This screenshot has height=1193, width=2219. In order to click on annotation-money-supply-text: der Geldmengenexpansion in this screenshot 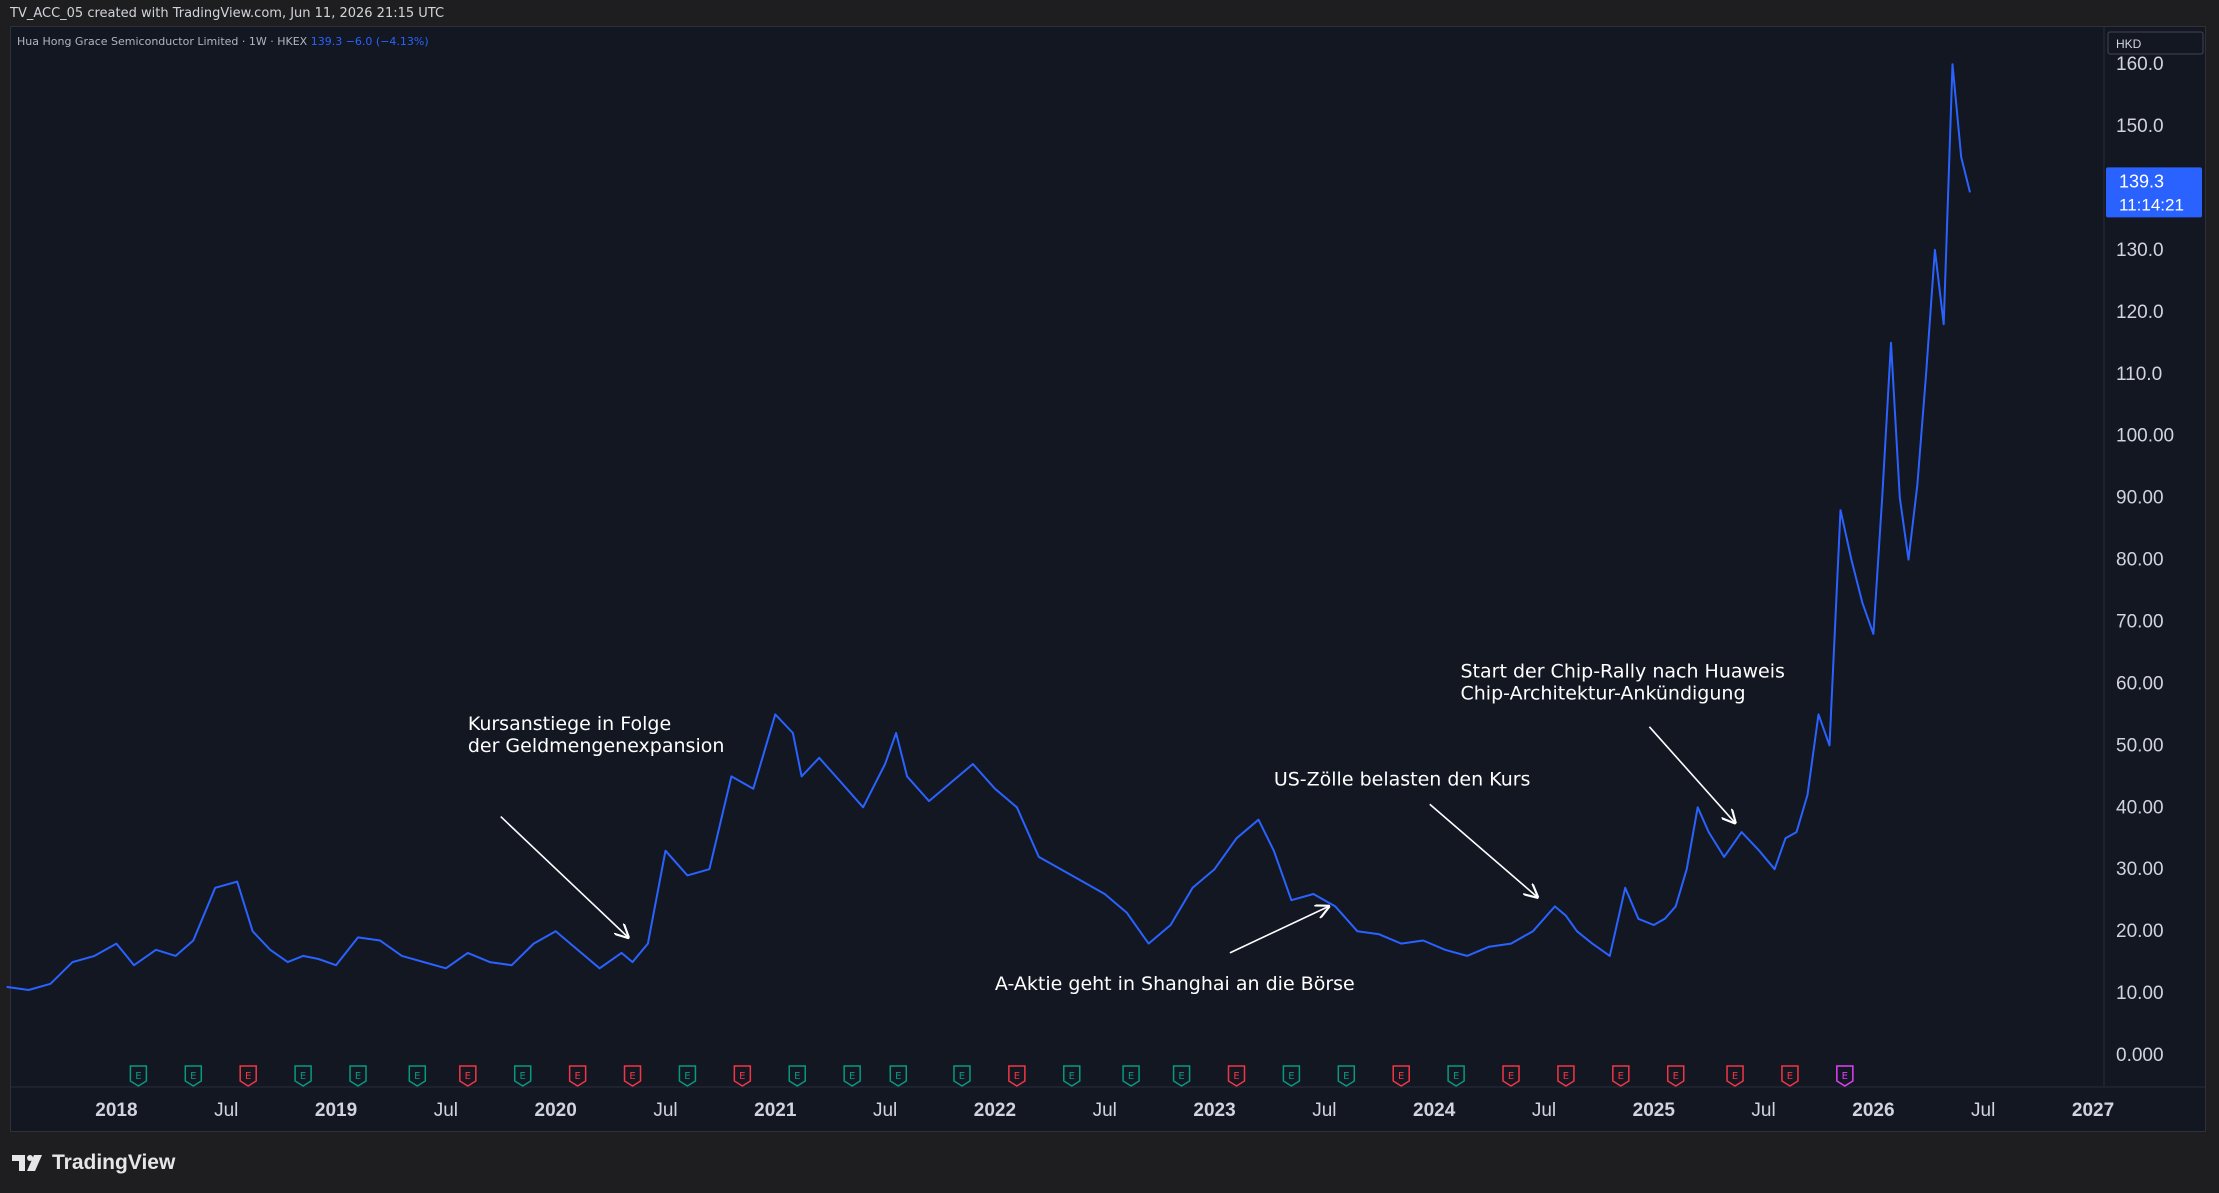, I will do `click(596, 746)`.